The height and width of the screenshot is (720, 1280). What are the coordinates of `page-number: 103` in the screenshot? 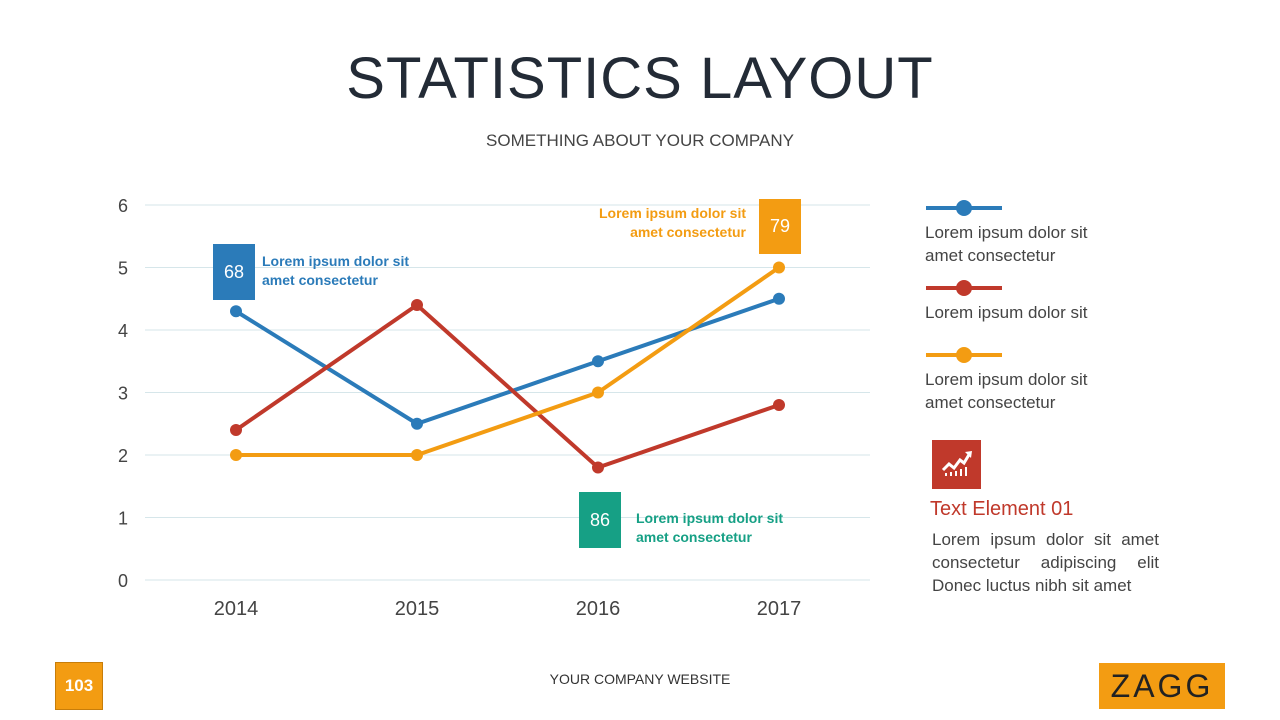 It's located at (79, 686).